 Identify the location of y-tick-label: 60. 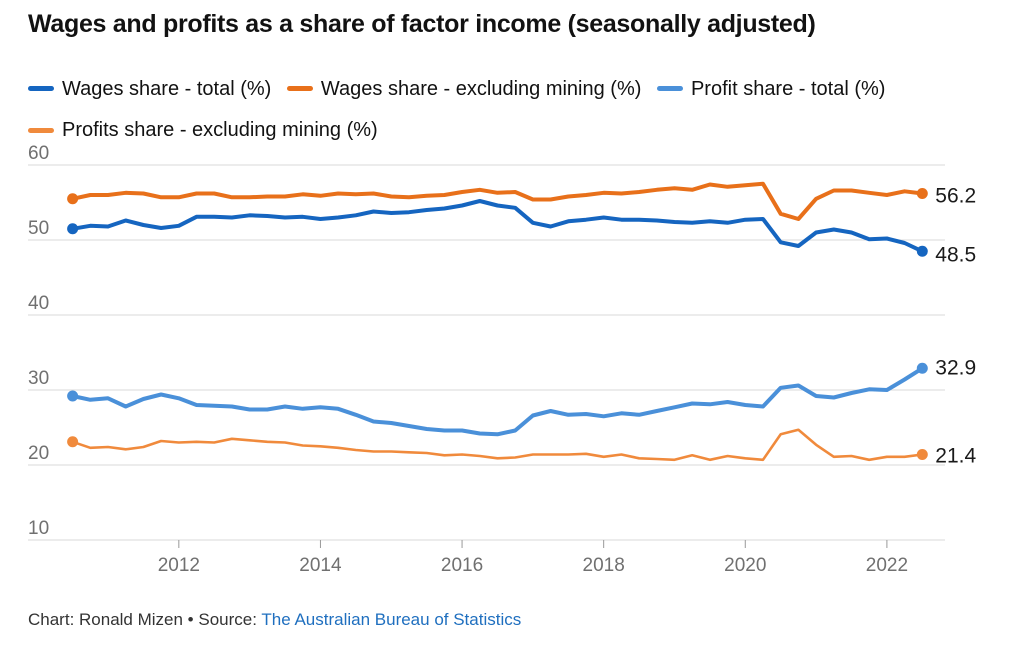
(38, 153).